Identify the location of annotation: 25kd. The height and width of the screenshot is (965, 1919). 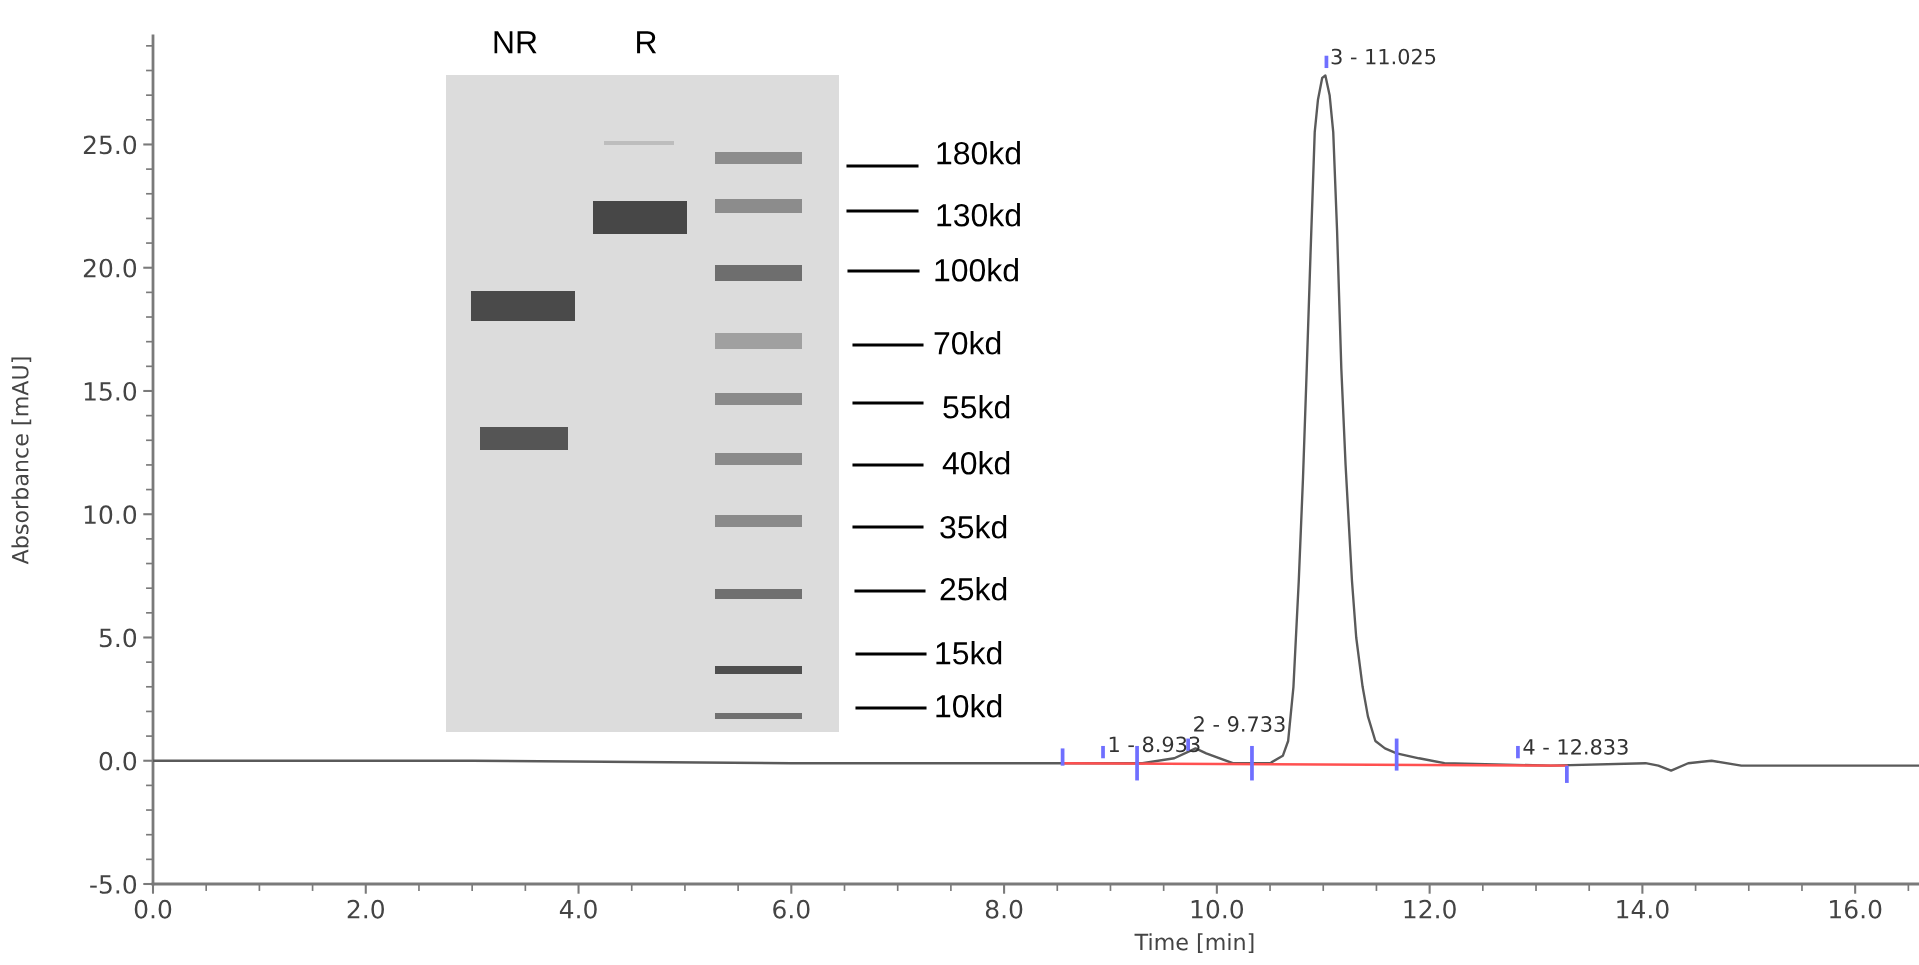
(973, 589).